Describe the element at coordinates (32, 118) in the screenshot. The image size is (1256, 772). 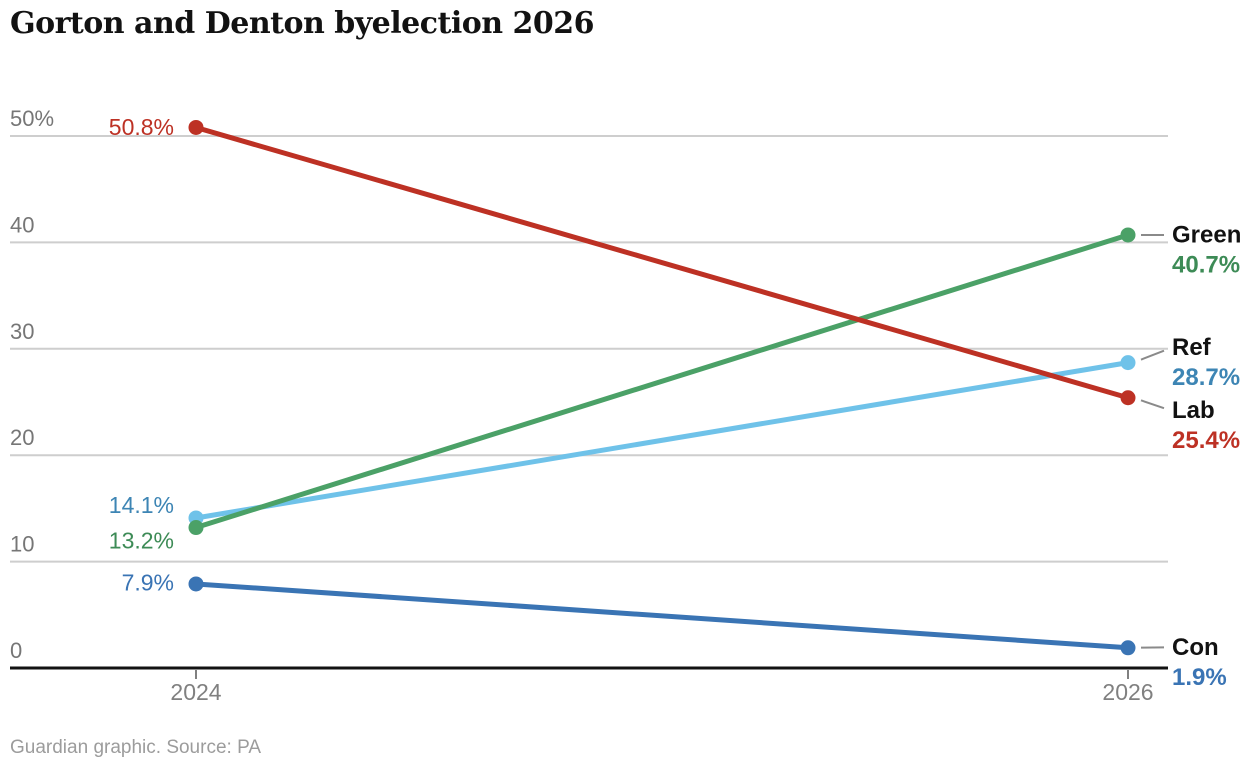
I see `y-tick-label-50: 50%` at that location.